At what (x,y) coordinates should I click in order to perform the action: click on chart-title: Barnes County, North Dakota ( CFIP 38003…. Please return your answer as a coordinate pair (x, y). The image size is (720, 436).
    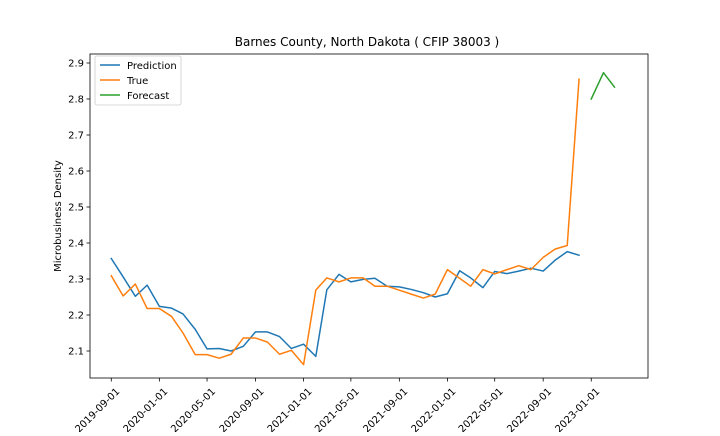
    Looking at the image, I should click on (367, 42).